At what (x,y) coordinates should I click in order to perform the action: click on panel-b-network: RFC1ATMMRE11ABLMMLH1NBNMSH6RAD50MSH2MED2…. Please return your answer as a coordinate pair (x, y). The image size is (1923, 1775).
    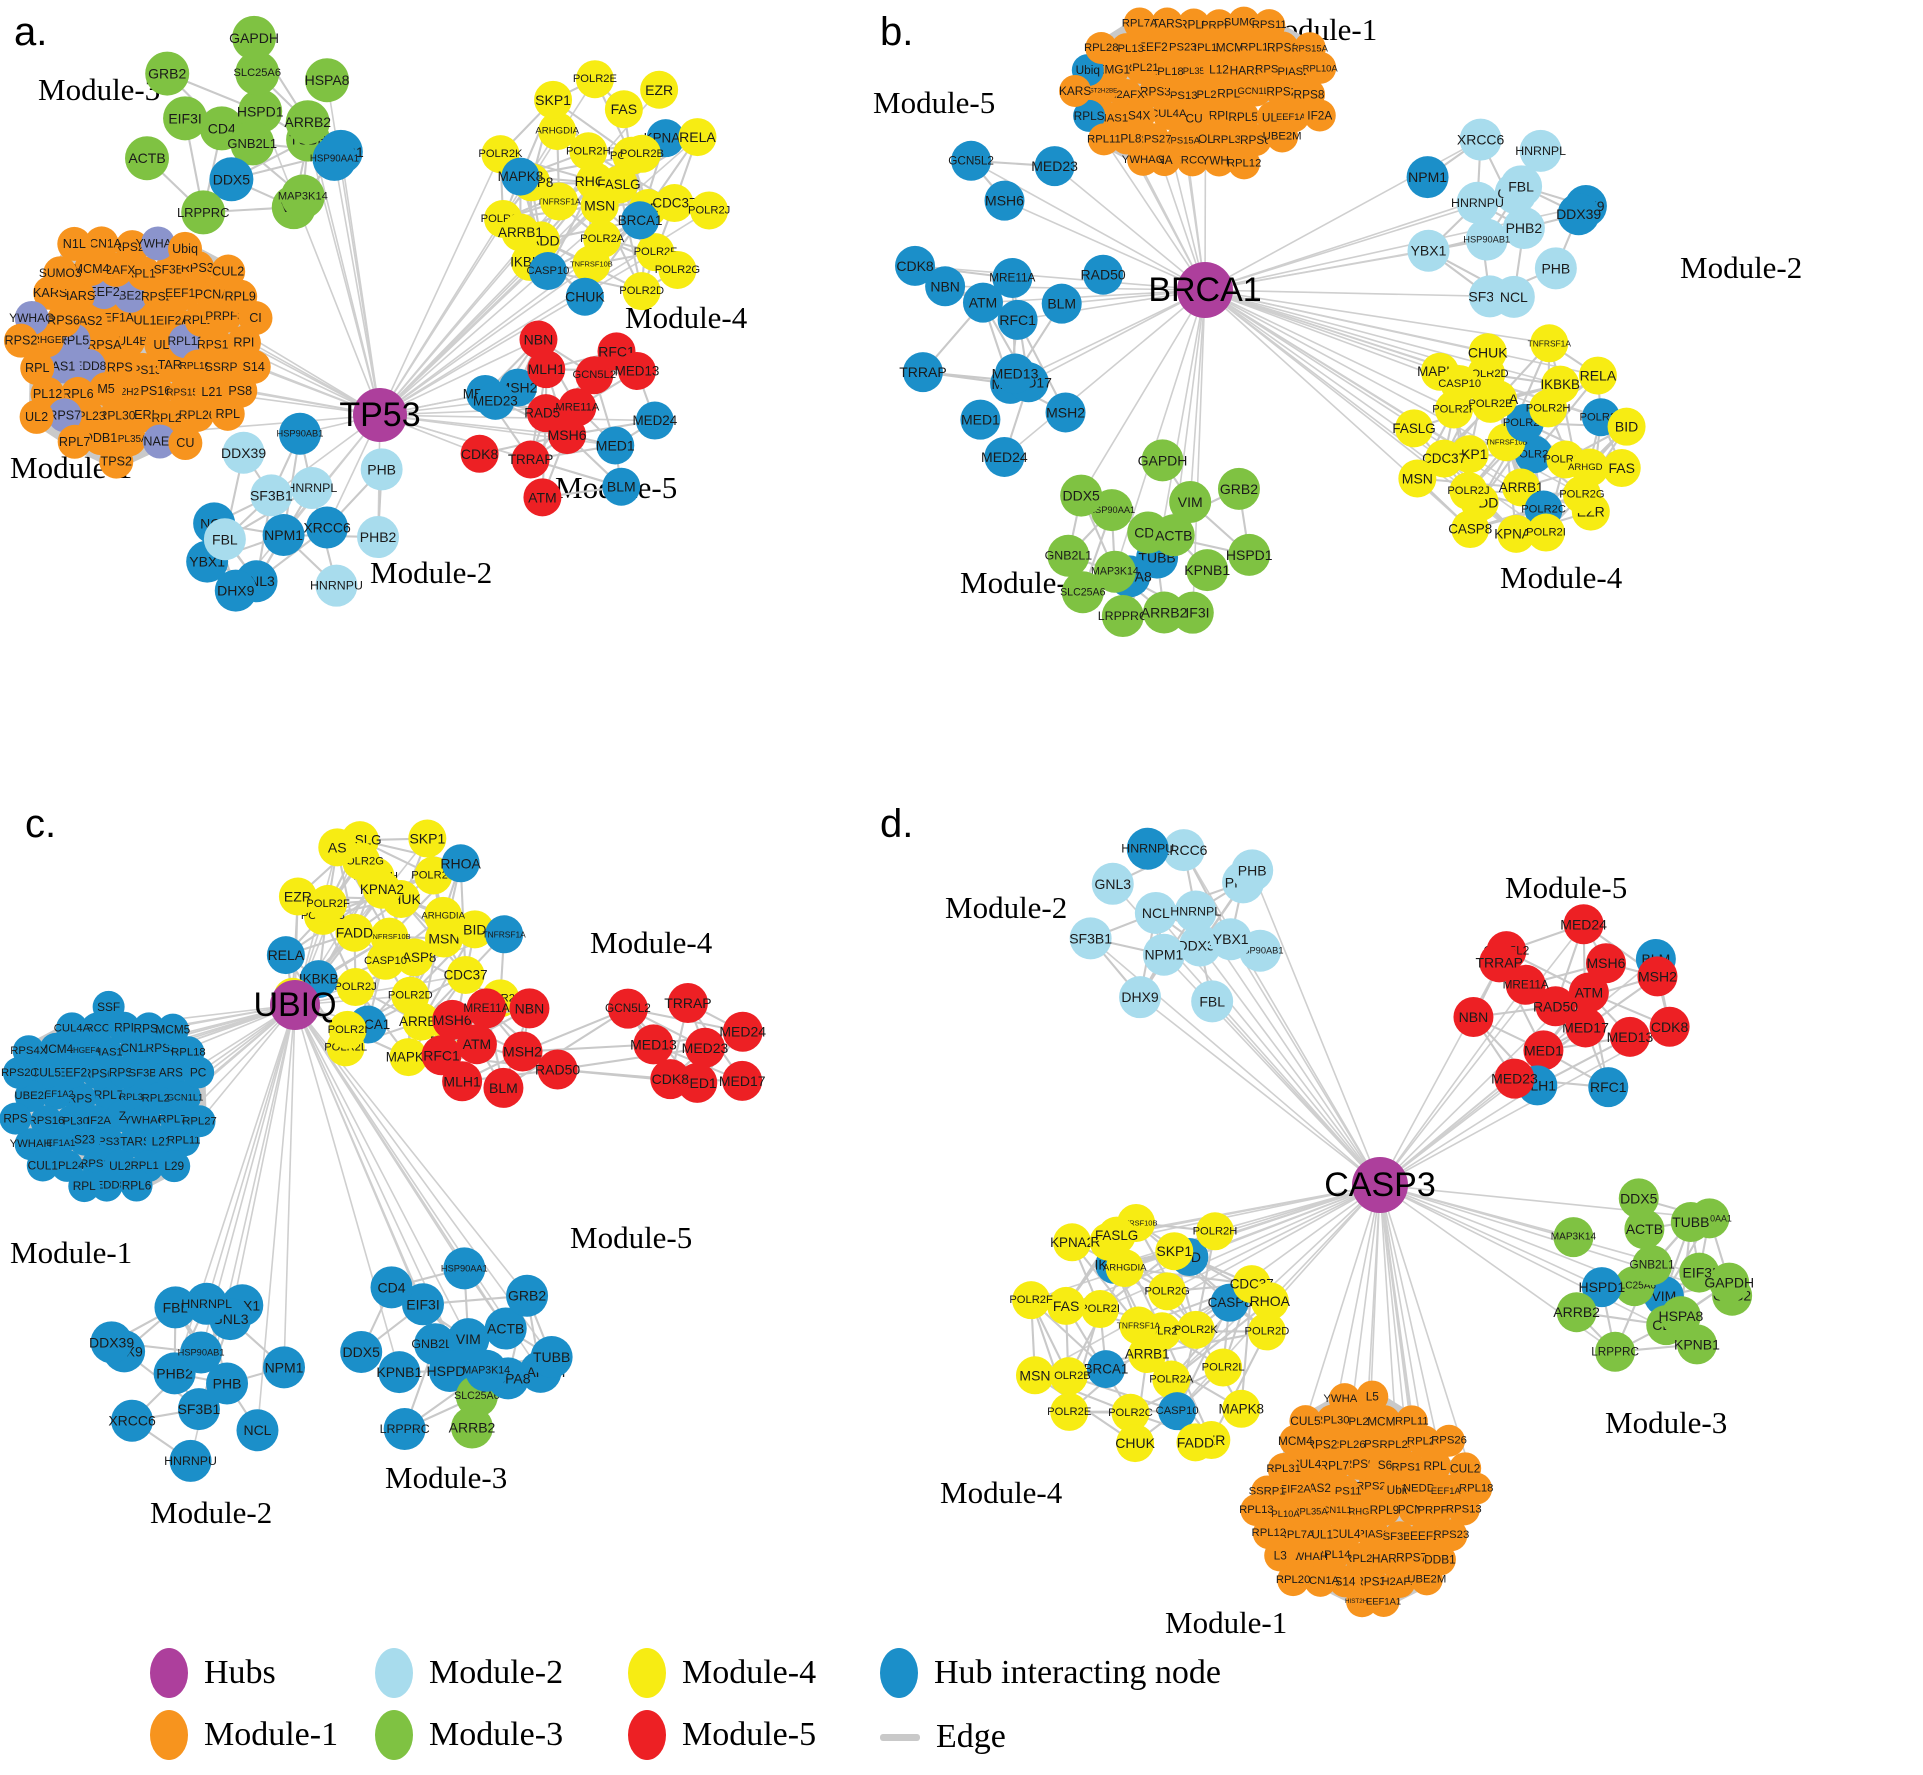
    Looking at the image, I should click on (1270, 322).